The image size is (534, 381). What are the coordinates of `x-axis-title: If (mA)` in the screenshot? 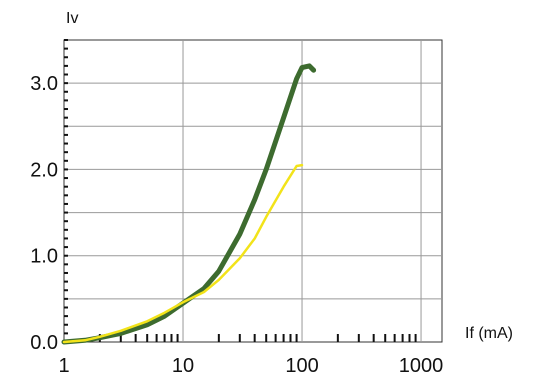 It's located at (489, 333).